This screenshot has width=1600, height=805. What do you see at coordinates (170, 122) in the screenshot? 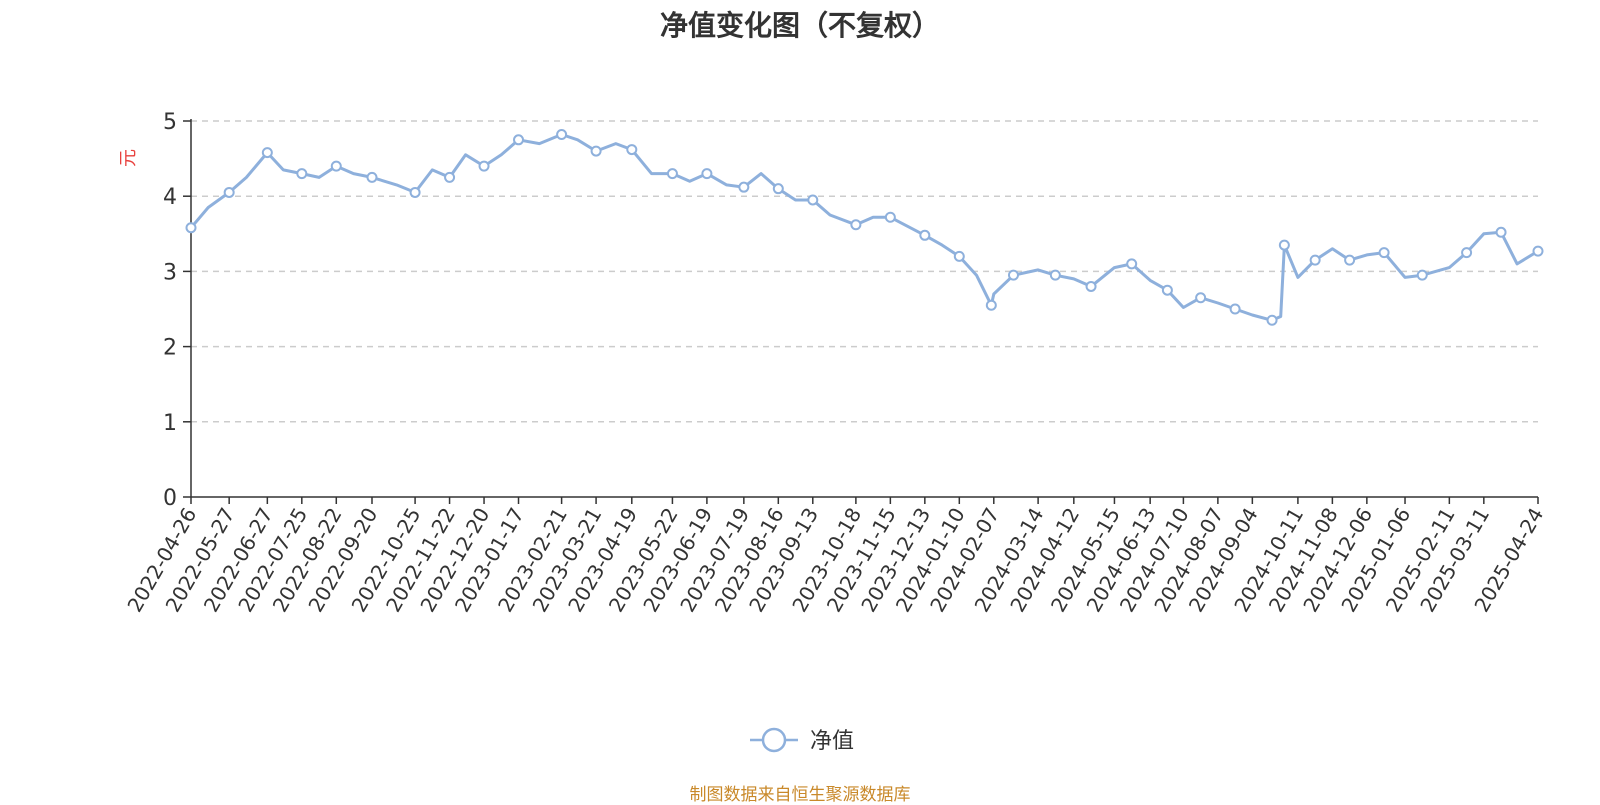
I see `y-tick-label: 5` at bounding box center [170, 122].